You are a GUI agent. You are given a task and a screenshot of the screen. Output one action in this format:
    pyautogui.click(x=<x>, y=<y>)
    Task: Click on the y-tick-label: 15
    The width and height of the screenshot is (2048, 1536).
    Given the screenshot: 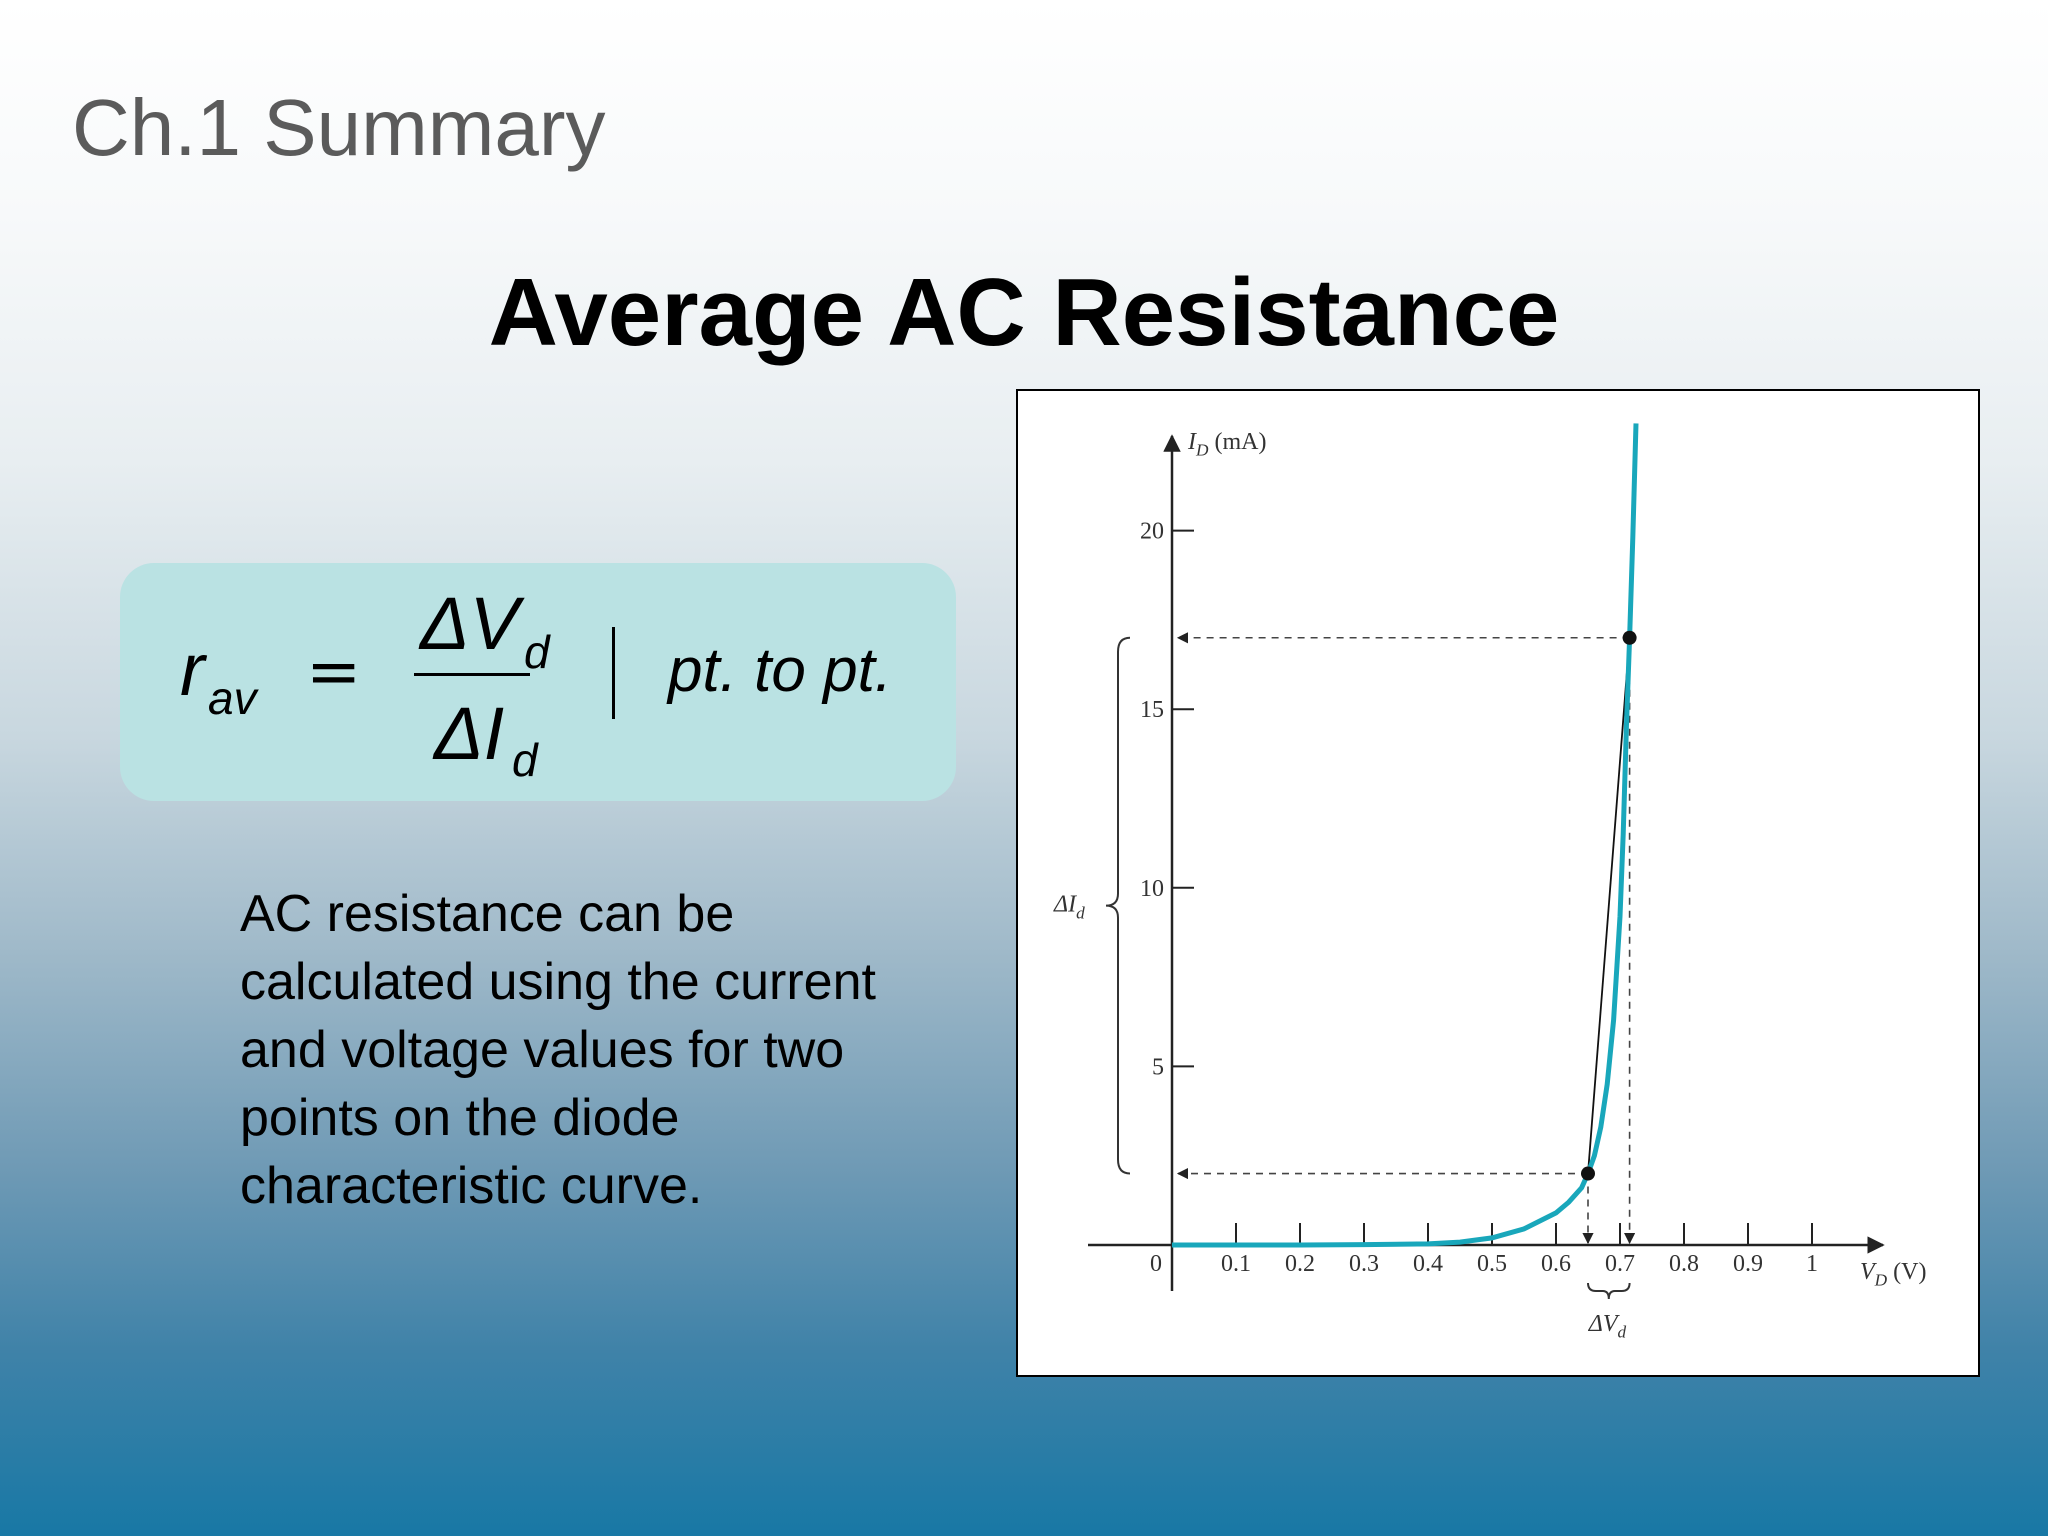 What is the action you would take?
    pyautogui.click(x=1152, y=710)
    